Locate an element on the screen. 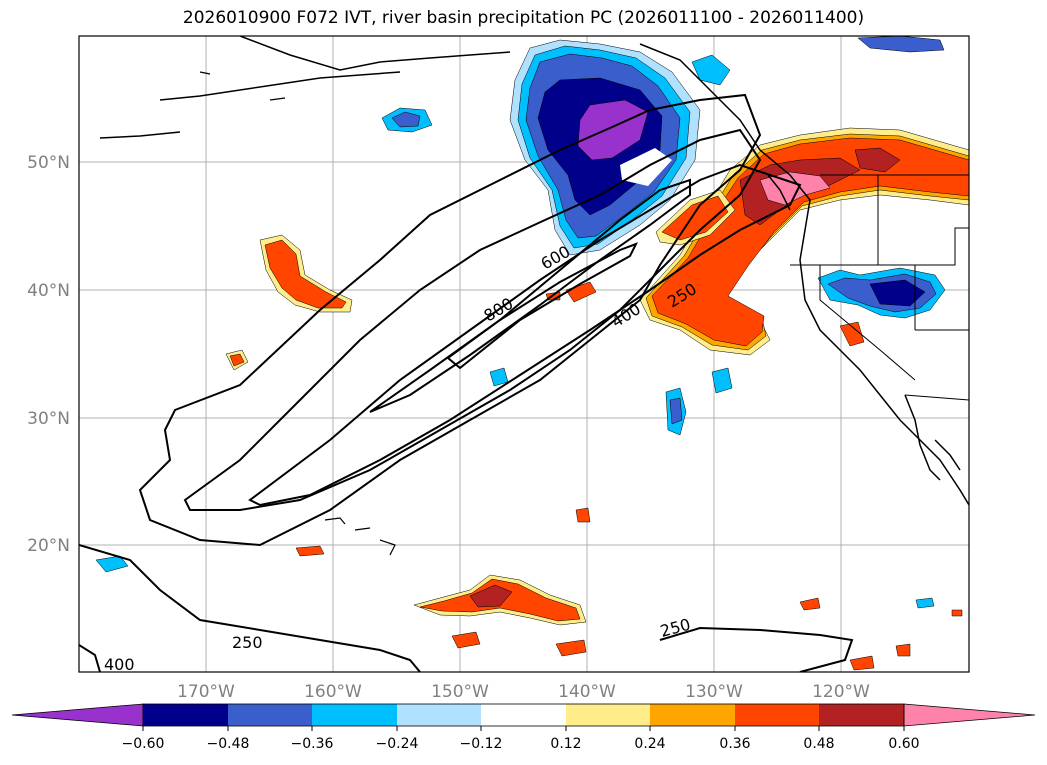  colorbar-tick-label: 0.48 is located at coordinates (818, 744).